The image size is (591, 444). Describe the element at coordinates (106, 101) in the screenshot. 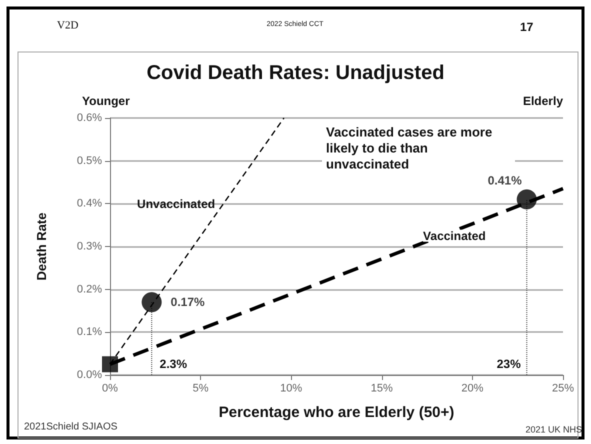

I see `text: Younger` at that location.